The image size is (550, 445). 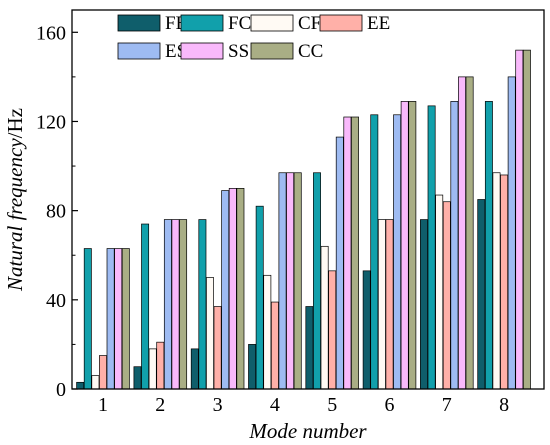 What do you see at coordinates (238, 51) in the screenshot?
I see `legend-label-ss: SS` at bounding box center [238, 51].